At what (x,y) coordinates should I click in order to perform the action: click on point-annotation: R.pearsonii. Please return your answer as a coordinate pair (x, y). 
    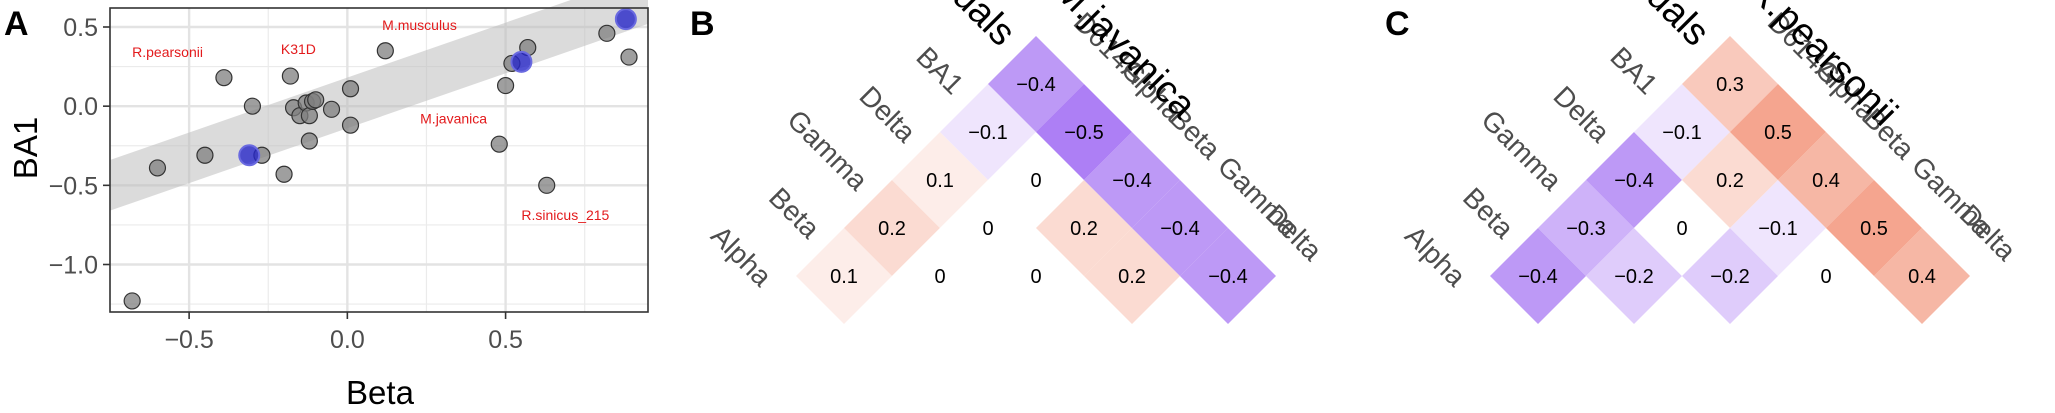
    Looking at the image, I should click on (167, 52).